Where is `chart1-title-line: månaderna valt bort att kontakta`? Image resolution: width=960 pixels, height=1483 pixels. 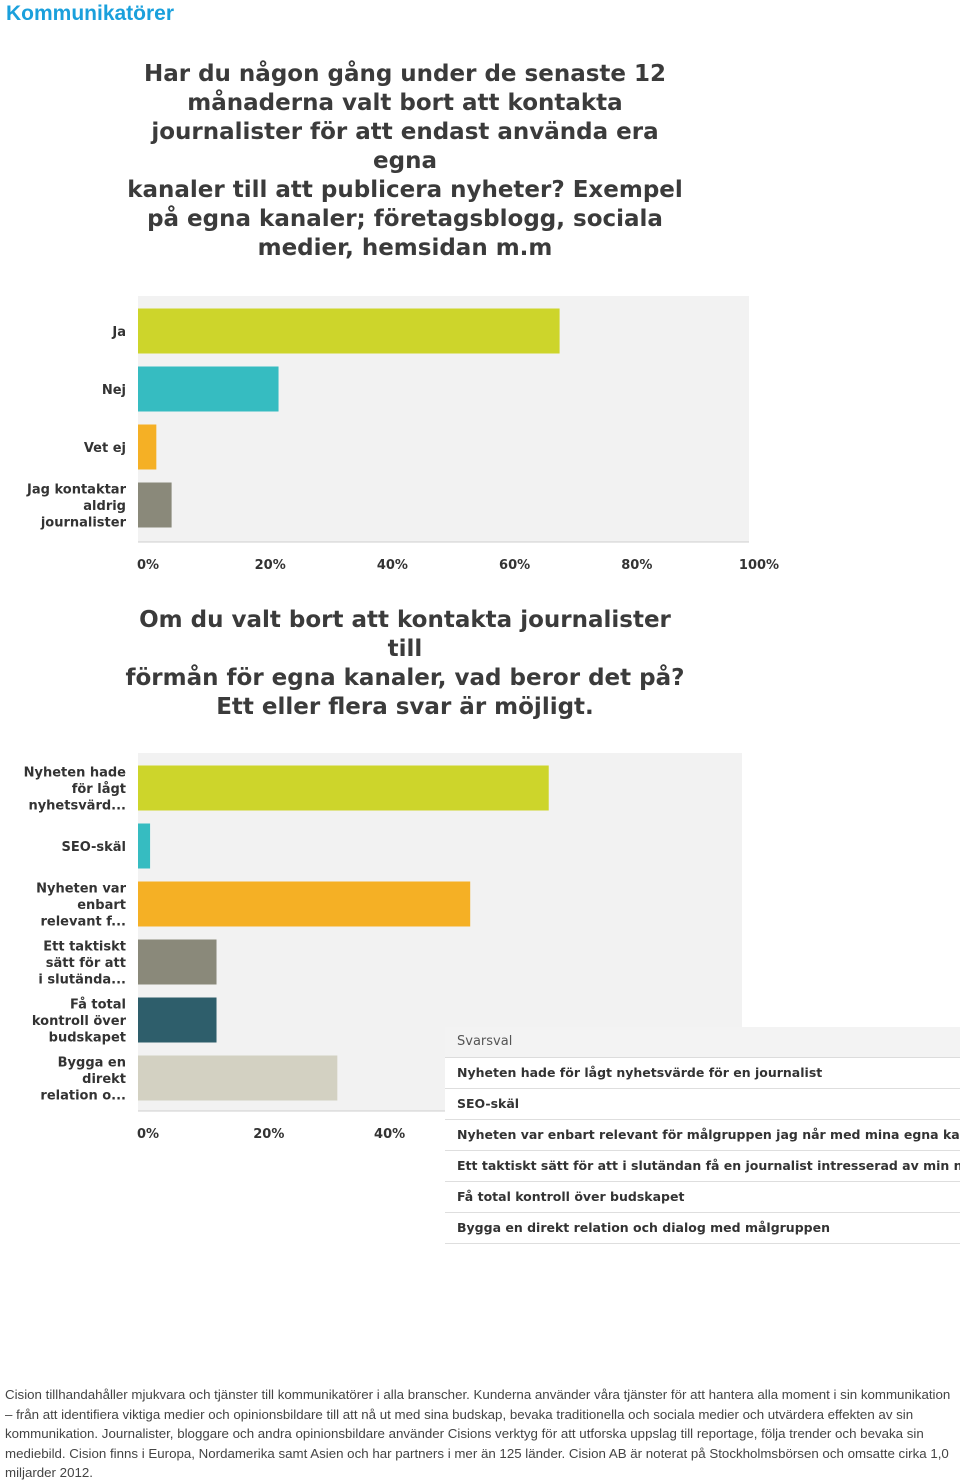
chart1-title-line: månaderna valt bort att kontakta is located at coordinates (405, 103).